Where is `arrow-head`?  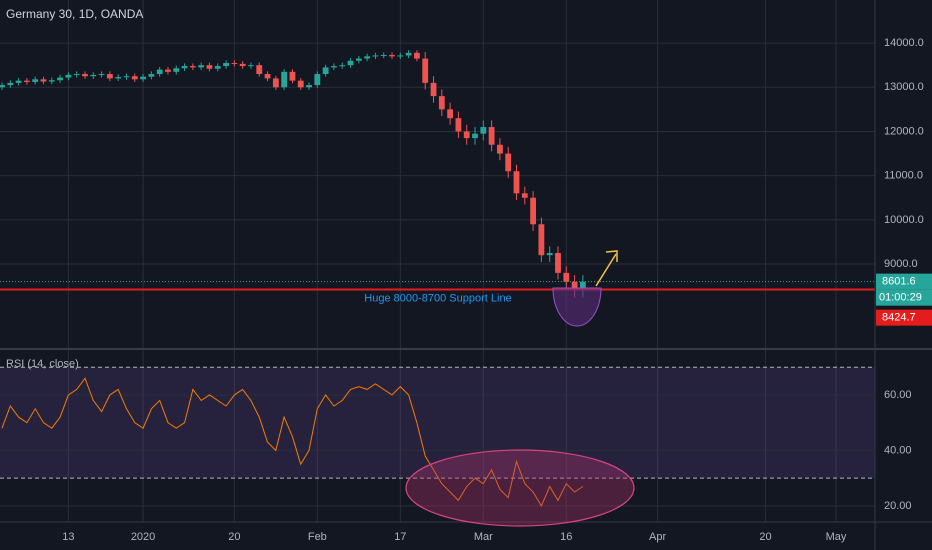
arrow-head is located at coordinates (611, 256).